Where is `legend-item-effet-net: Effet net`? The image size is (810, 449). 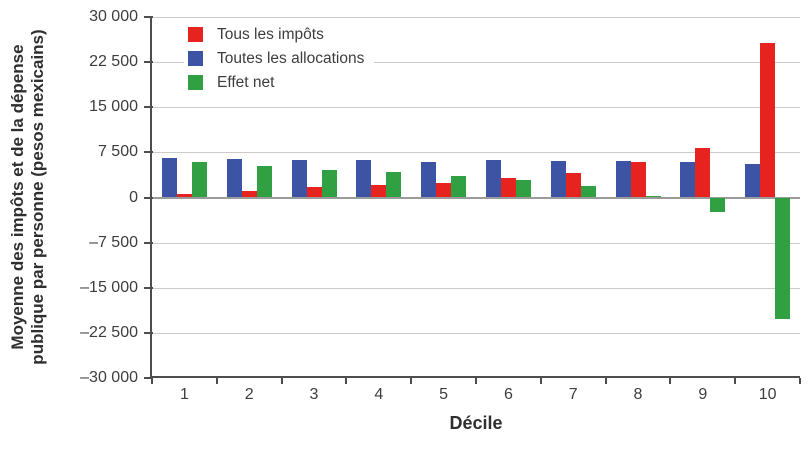
legend-item-effet-net: Effet net is located at coordinates (276, 82).